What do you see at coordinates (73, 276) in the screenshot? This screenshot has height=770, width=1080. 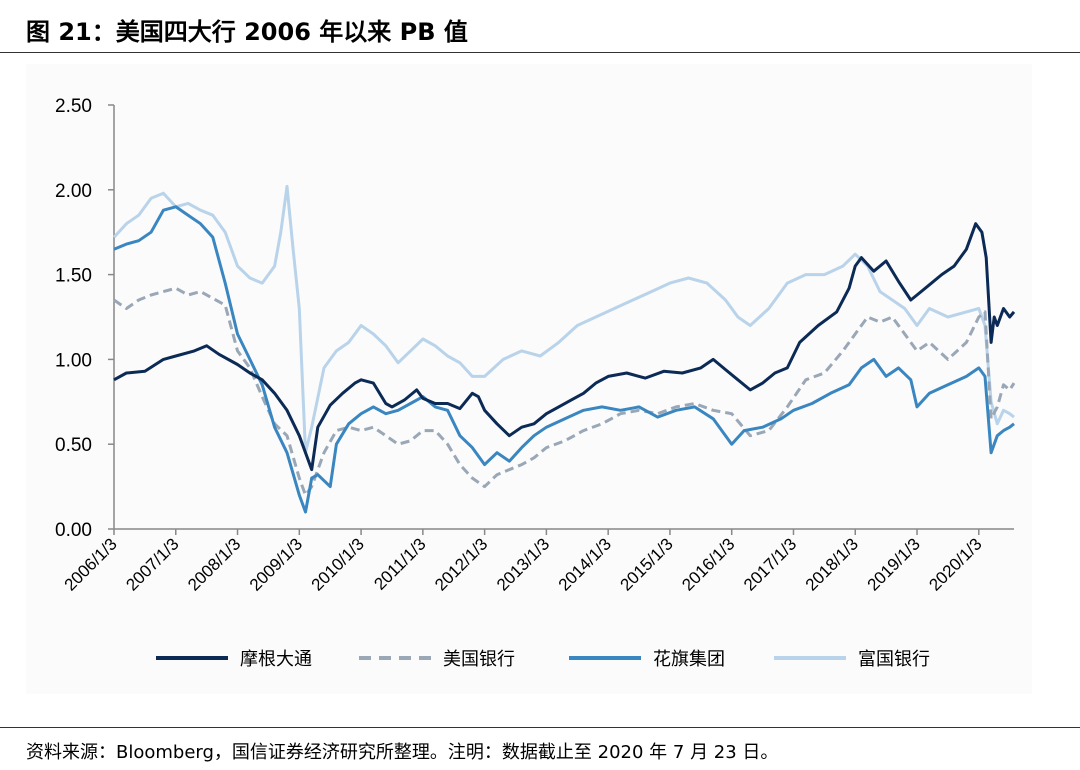 I see `y-tick-label: 1.50` at bounding box center [73, 276].